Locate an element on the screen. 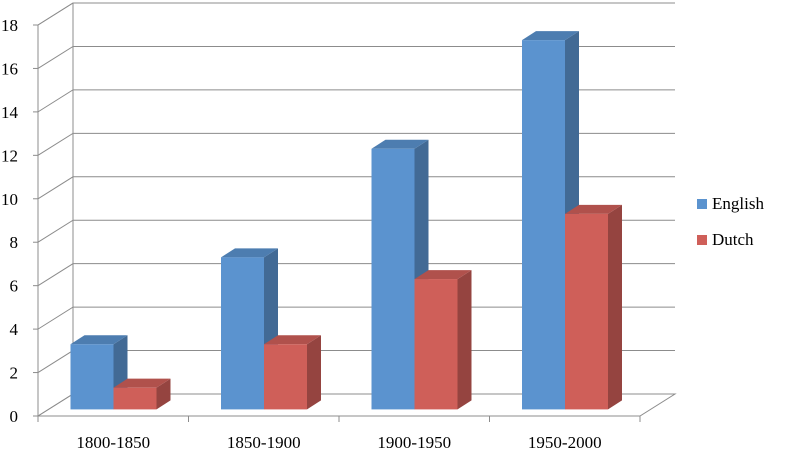 The image size is (808, 452). legend-label-english: English is located at coordinates (738, 203).